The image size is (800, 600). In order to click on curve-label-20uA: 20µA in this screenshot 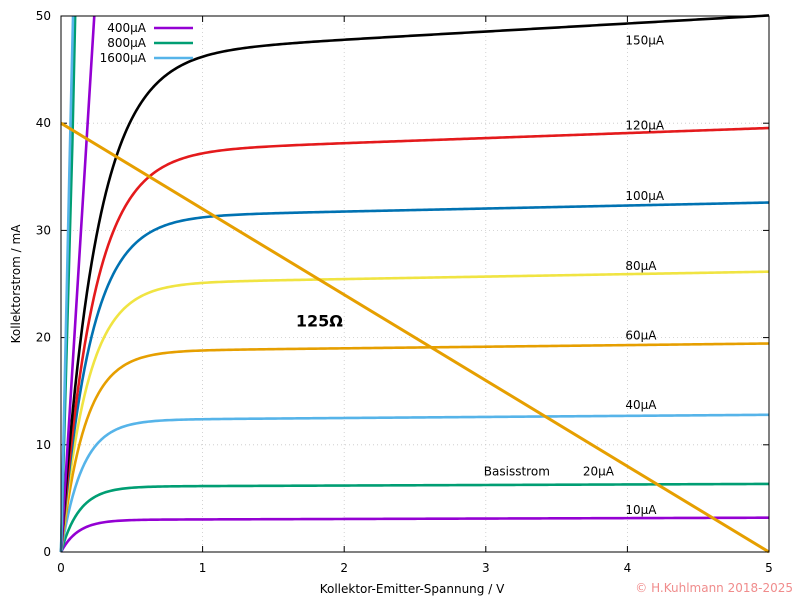, I will do `click(599, 472)`.